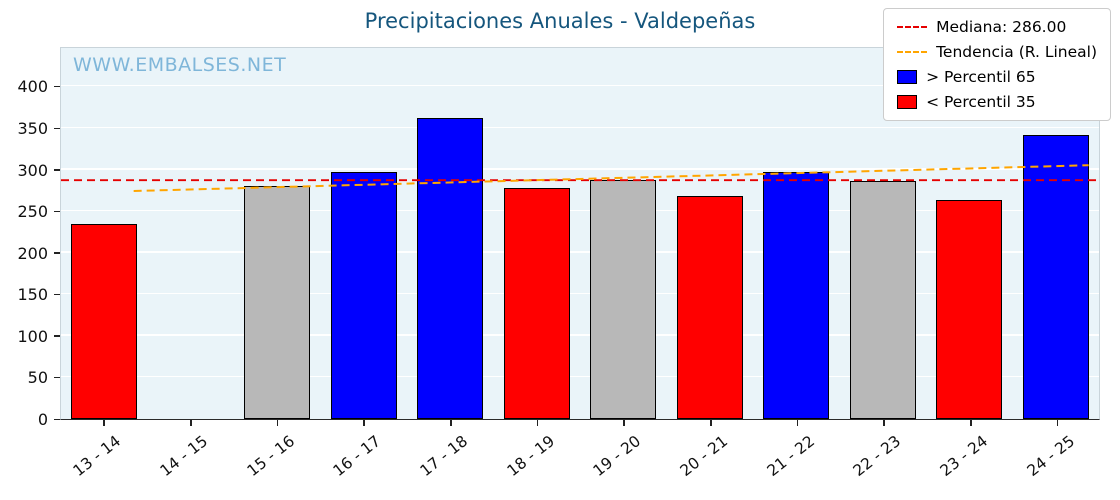 This screenshot has width=1120, height=500. What do you see at coordinates (184, 456) in the screenshot?
I see `x-tick-label: 14 - 15` at bounding box center [184, 456].